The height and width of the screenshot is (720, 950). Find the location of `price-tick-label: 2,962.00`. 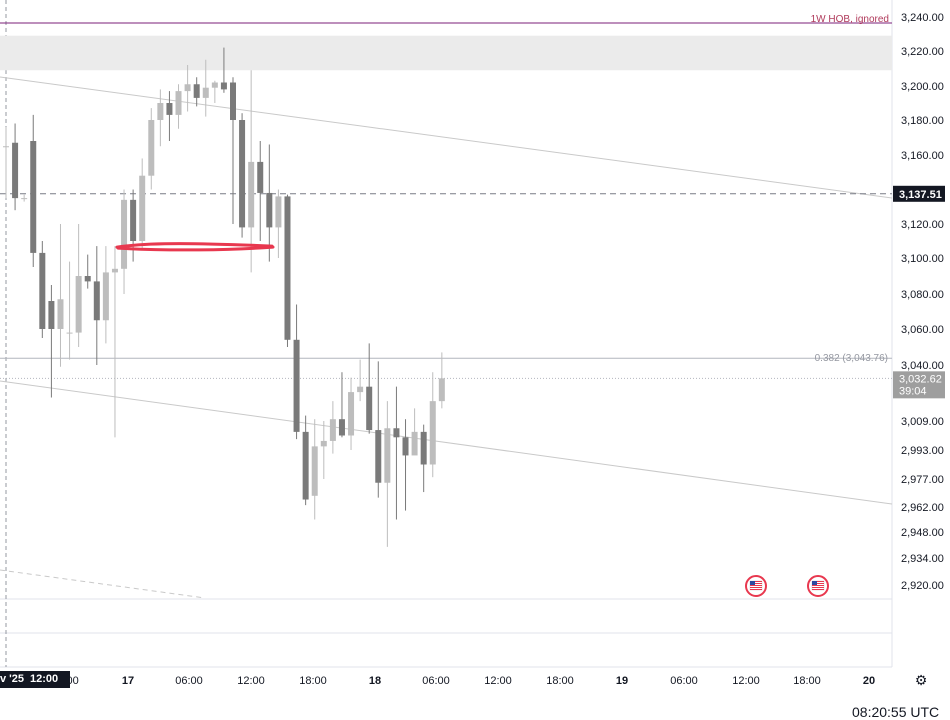

price-tick-label: 2,962.00 is located at coordinates (922, 508).